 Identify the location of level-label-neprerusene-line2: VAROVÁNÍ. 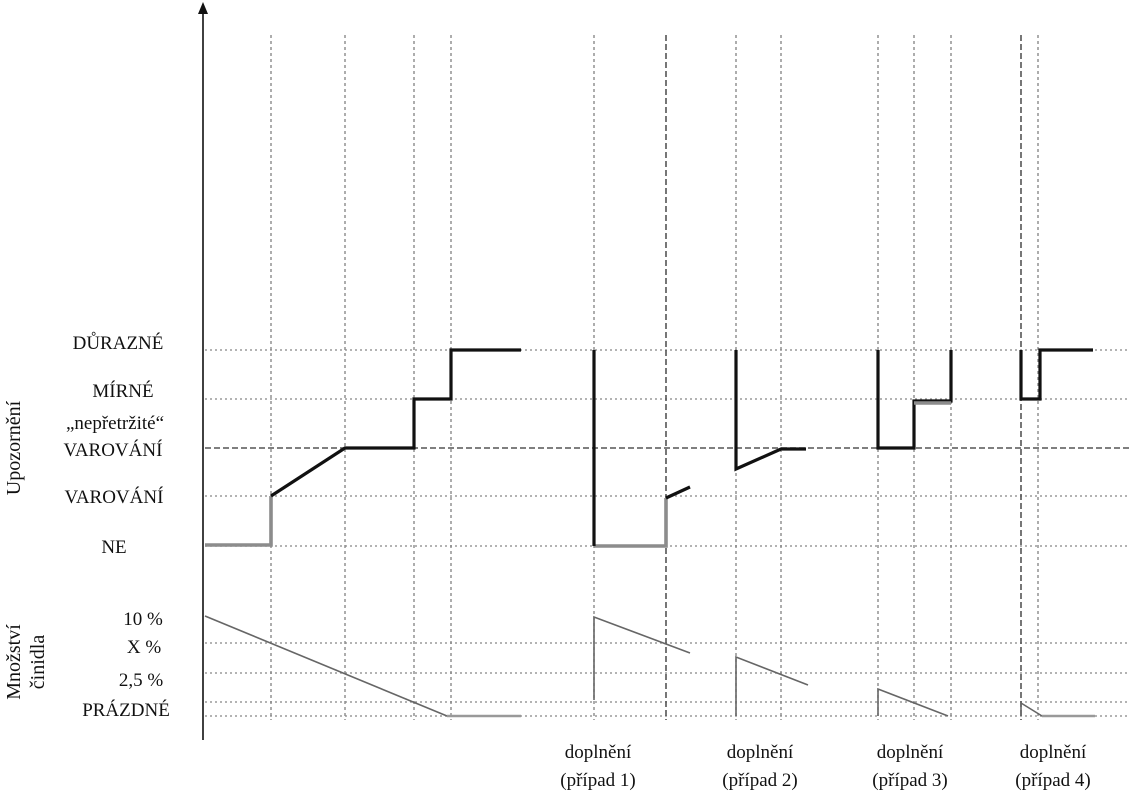
(113, 450).